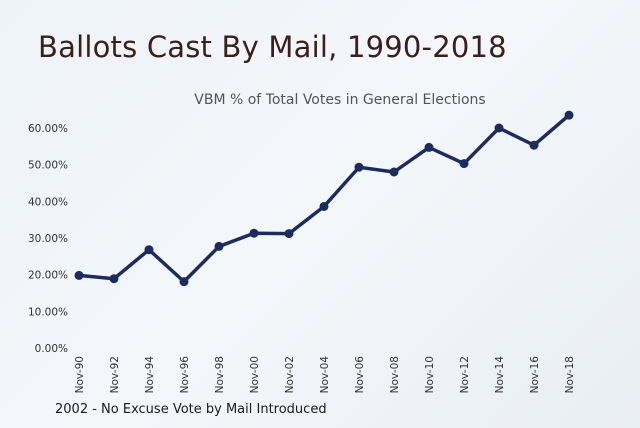 The width and height of the screenshot is (640, 428). I want to click on x-tick-label: Nov-12, so click(465, 374).